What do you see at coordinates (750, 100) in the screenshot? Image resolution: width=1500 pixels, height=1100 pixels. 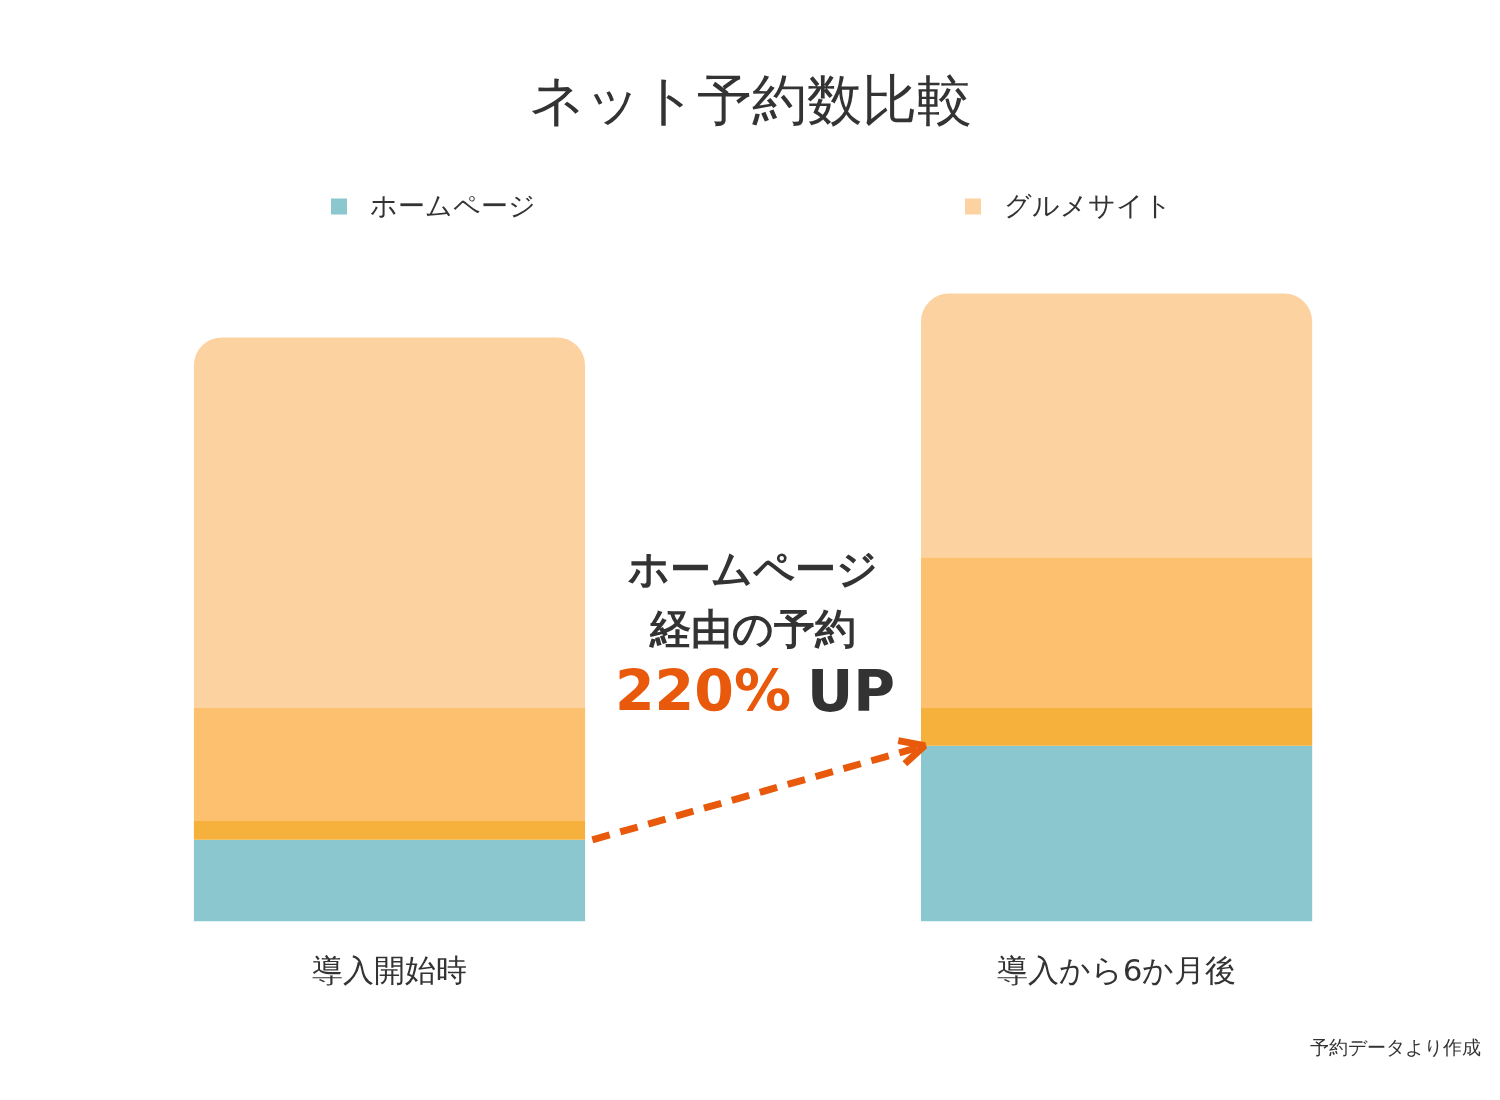 I see `chart-title: ネット予約数比較` at bounding box center [750, 100].